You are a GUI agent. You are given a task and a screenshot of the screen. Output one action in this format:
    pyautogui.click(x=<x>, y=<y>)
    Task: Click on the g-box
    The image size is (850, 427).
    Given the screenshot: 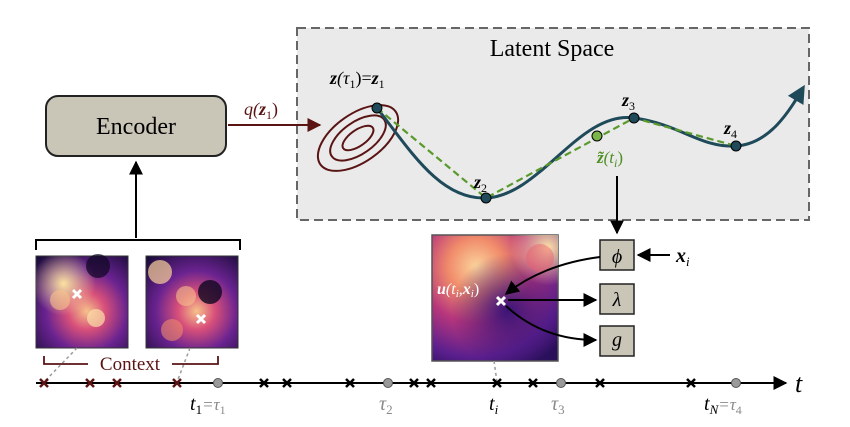 What is the action you would take?
    pyautogui.click(x=617, y=341)
    